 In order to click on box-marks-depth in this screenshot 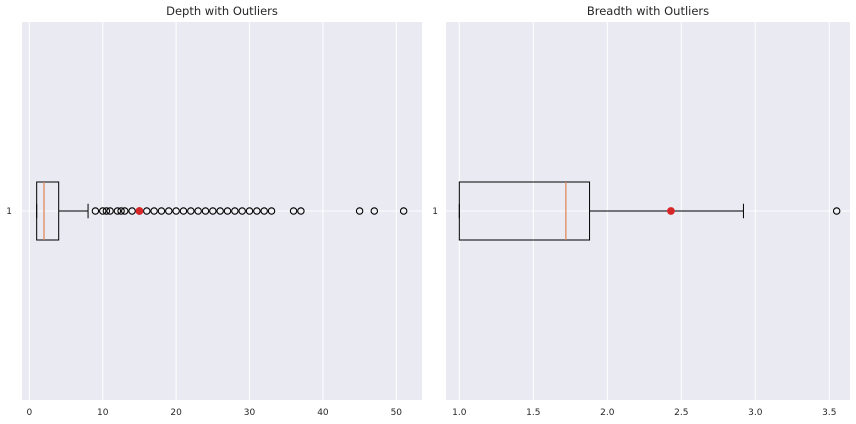, I will do `click(222, 211)`.